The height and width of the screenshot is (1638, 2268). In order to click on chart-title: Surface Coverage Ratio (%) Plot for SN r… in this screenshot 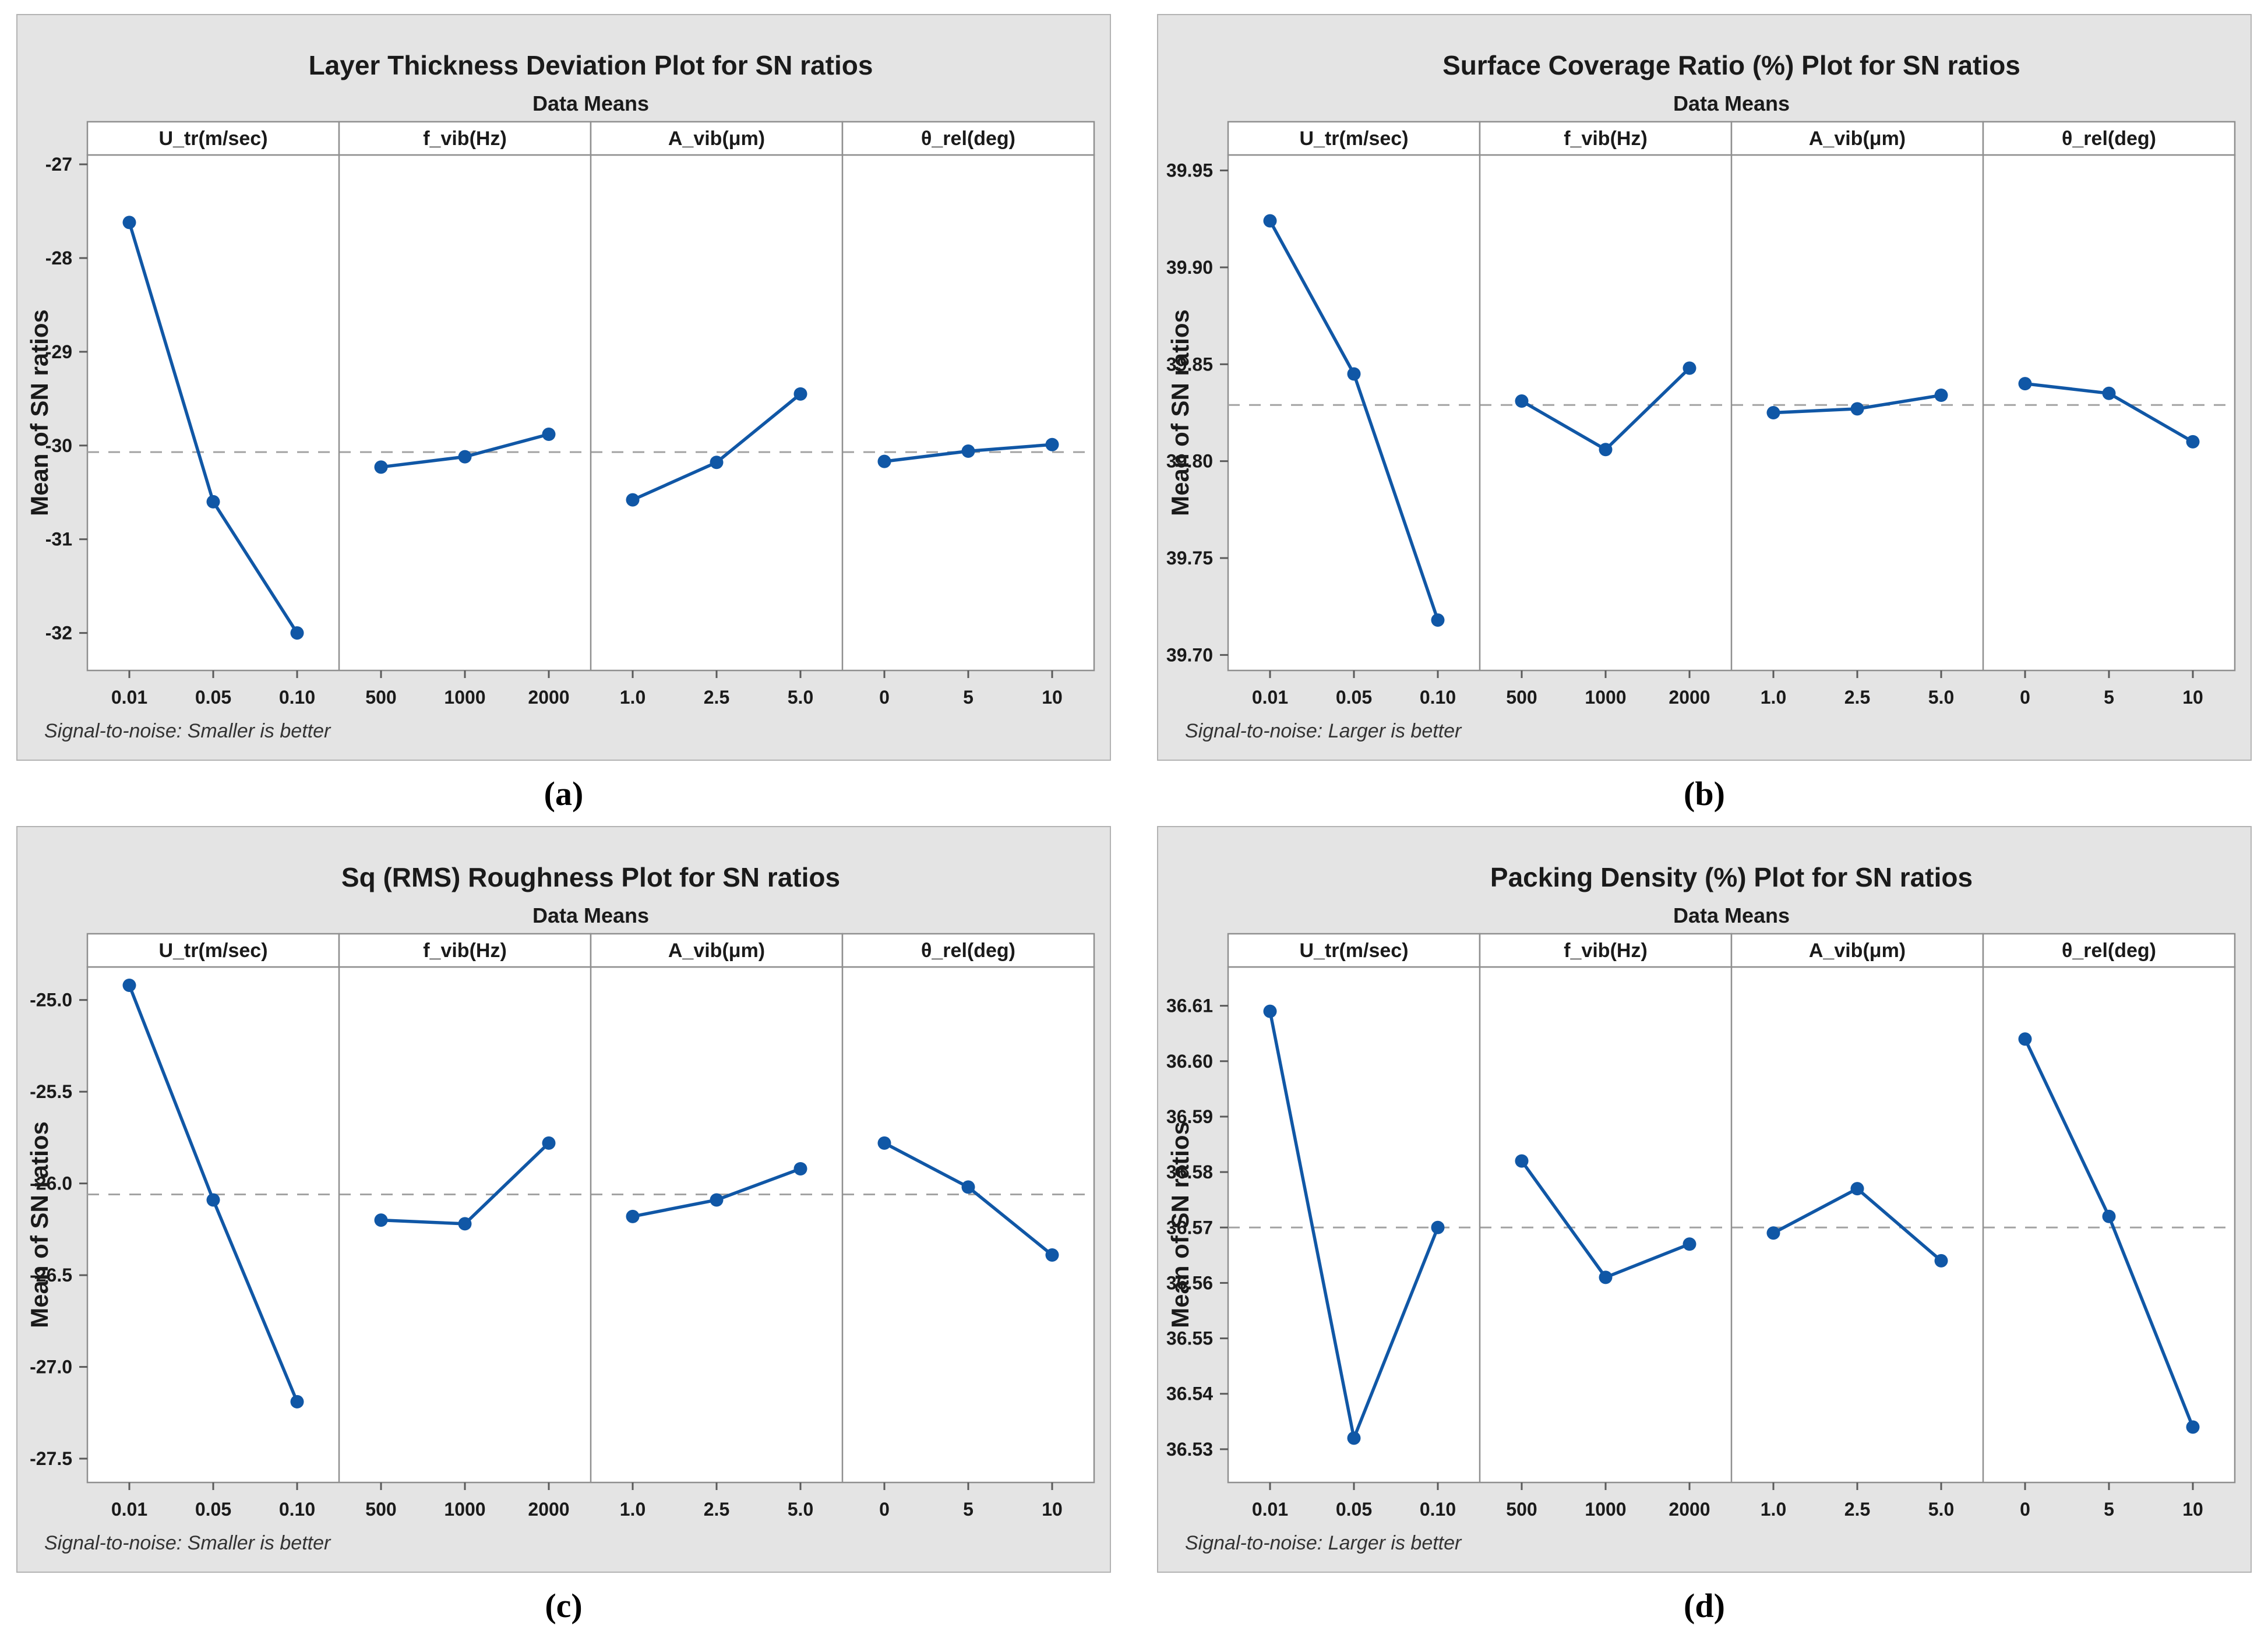, I will do `click(1731, 65)`.